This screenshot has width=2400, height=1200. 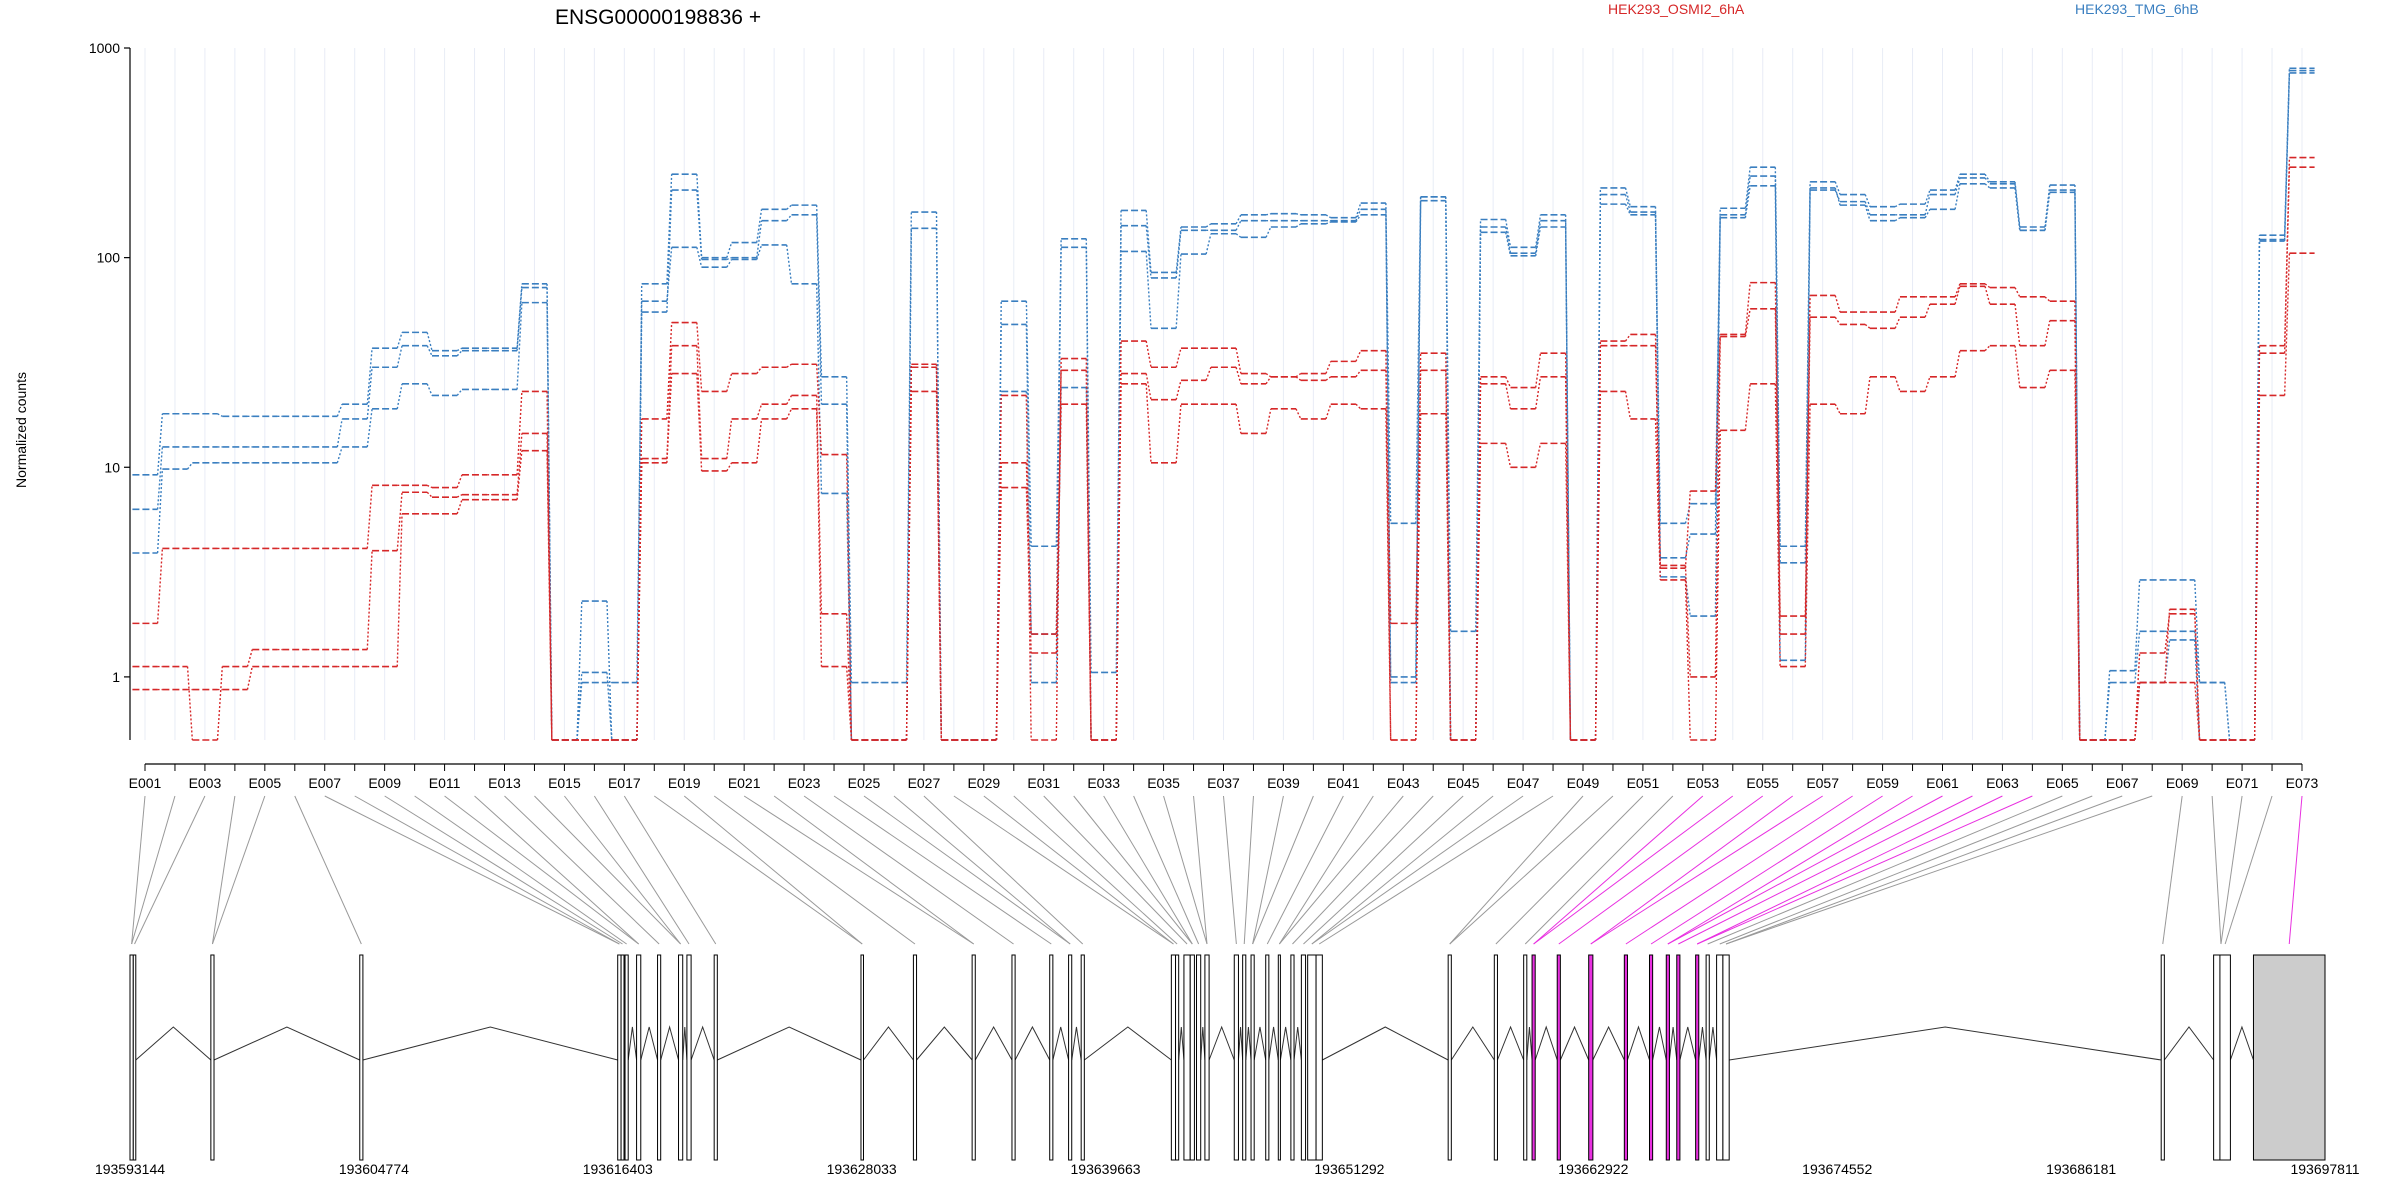 I want to click on x-tick-label: E063, so click(x=2002, y=783).